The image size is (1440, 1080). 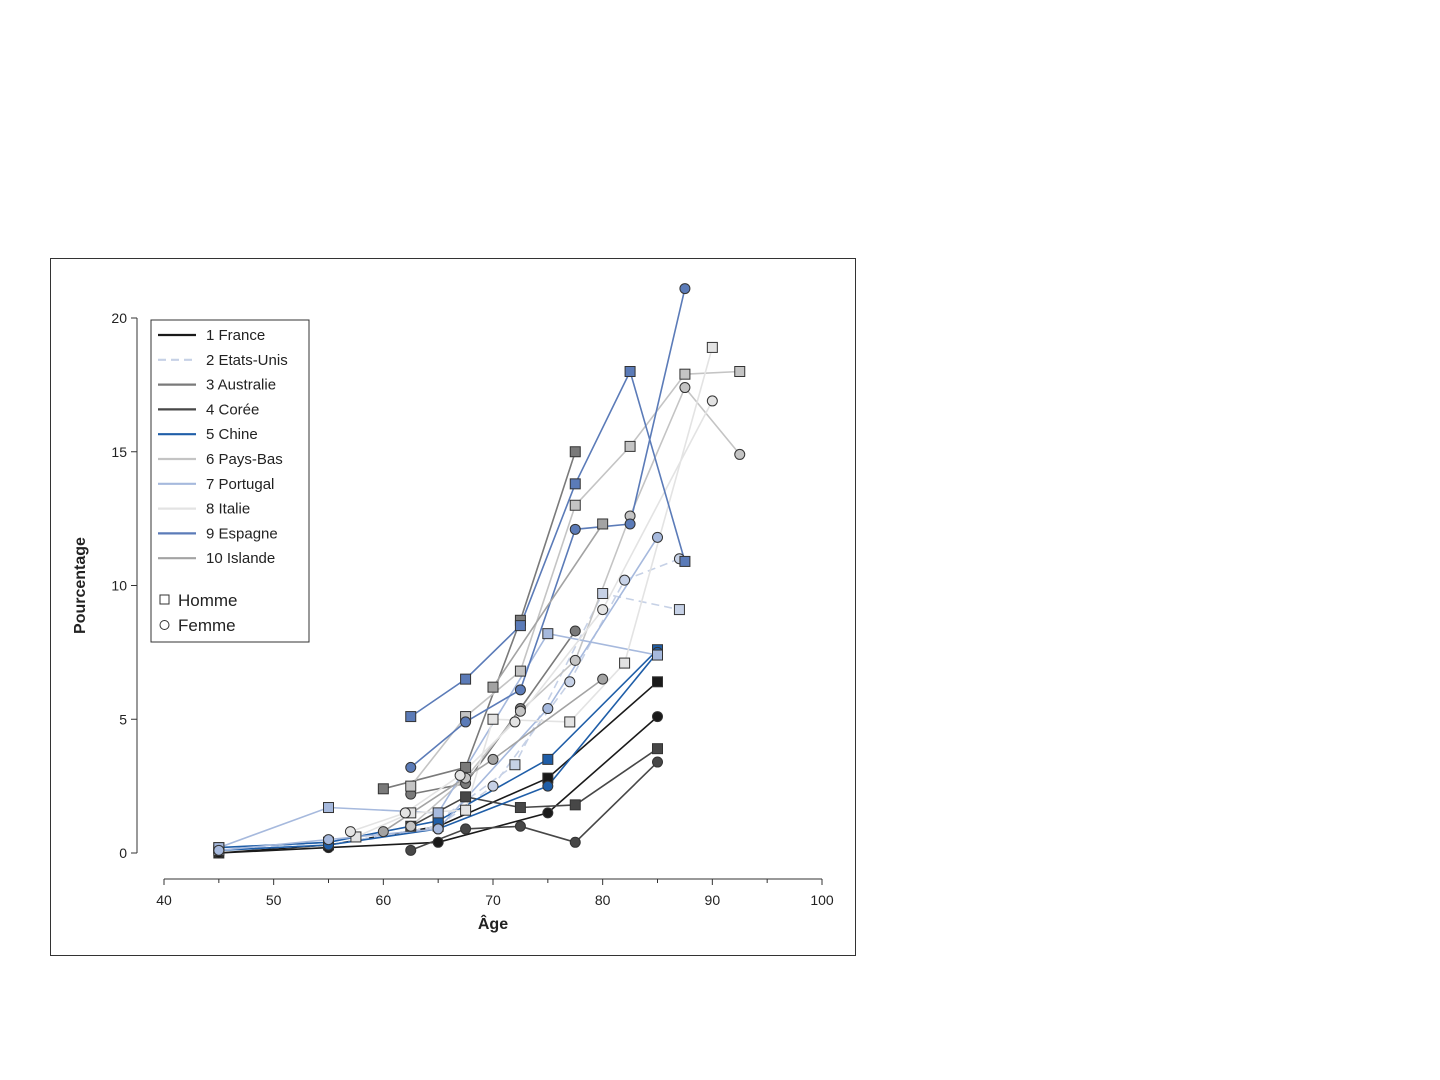 What do you see at coordinates (123, 719) in the screenshot?
I see `y-tick-label: 5` at bounding box center [123, 719].